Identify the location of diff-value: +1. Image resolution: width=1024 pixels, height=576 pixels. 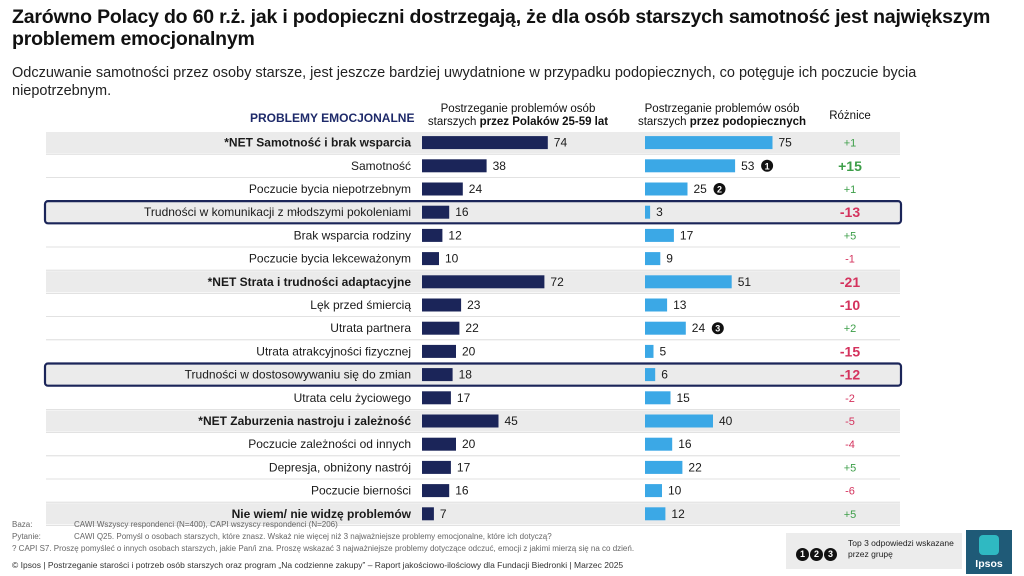
(850, 144).